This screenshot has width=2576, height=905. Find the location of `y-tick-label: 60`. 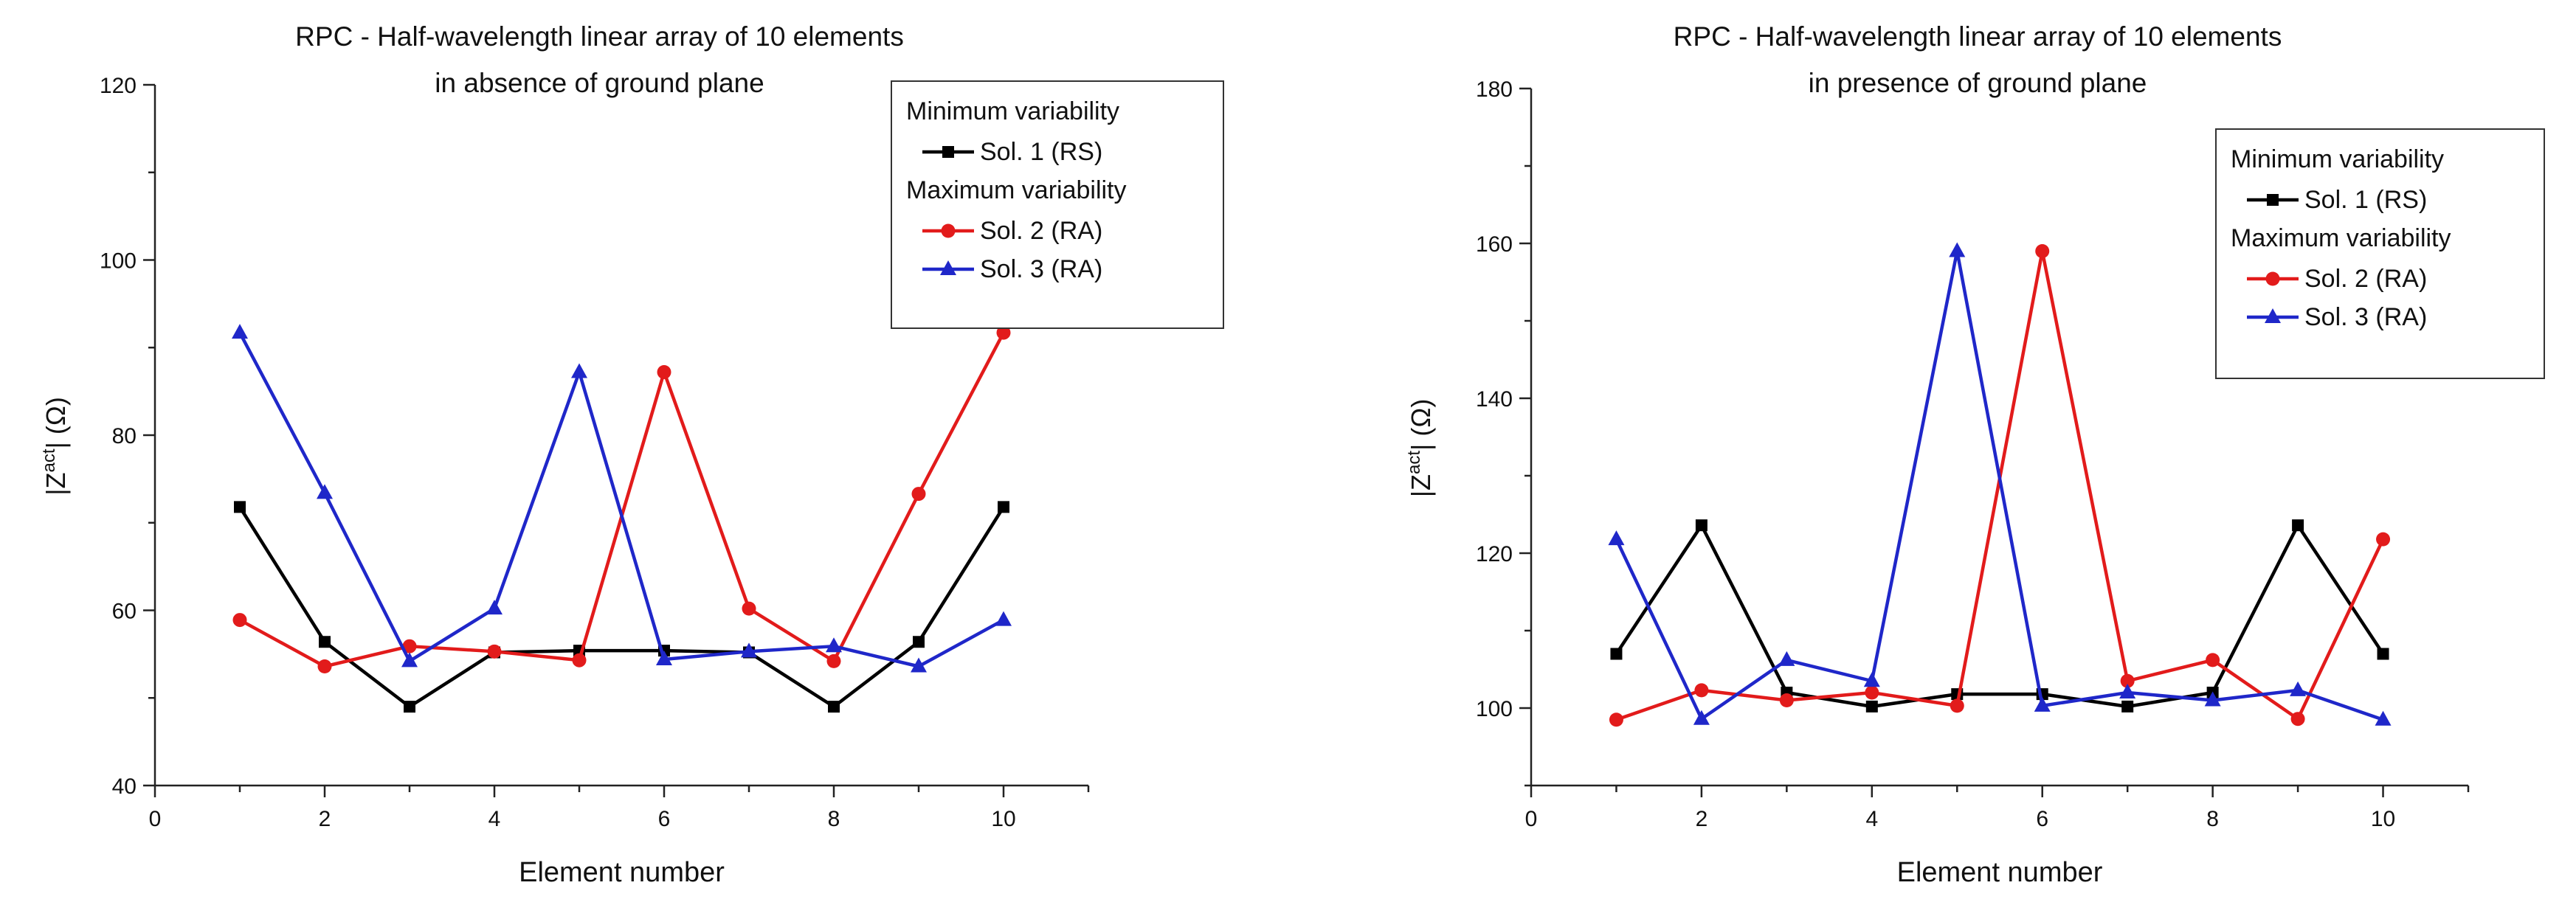

y-tick-label: 60 is located at coordinates (125, 612).